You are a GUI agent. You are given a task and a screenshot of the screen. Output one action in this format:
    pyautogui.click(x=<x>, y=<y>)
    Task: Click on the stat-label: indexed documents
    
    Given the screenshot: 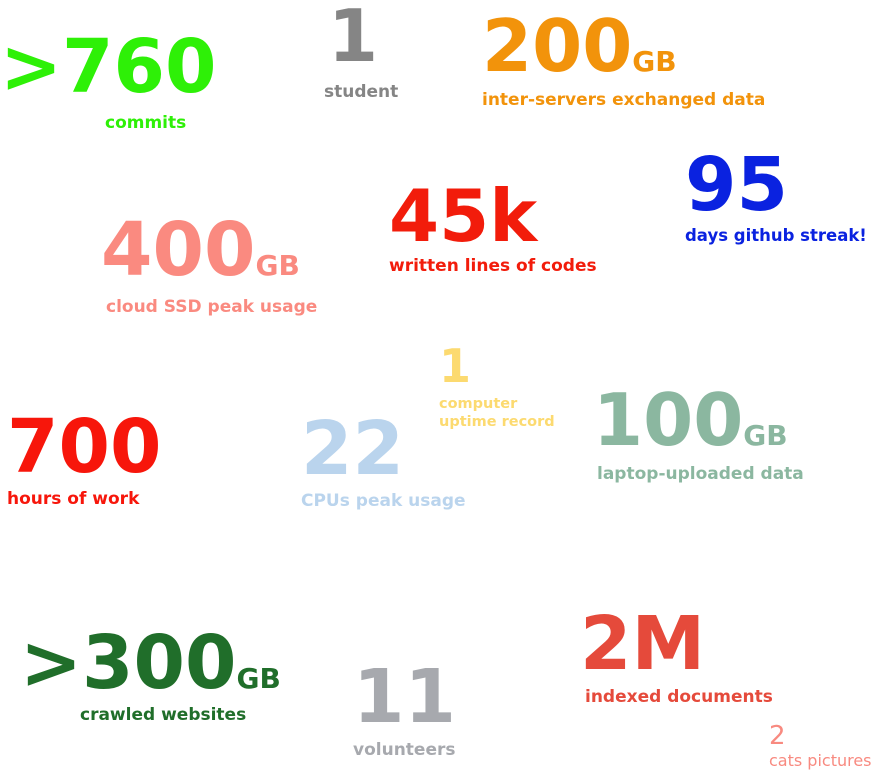 What is the action you would take?
    pyautogui.click(x=679, y=697)
    